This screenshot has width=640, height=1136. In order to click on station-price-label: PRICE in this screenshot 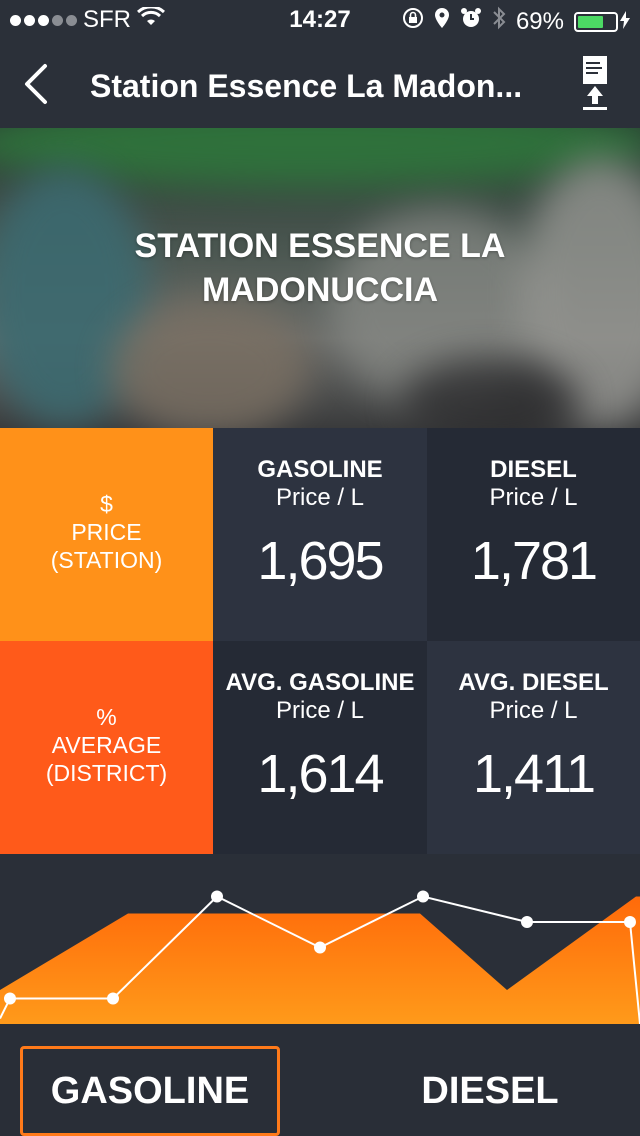, I will do `click(106, 532)`.